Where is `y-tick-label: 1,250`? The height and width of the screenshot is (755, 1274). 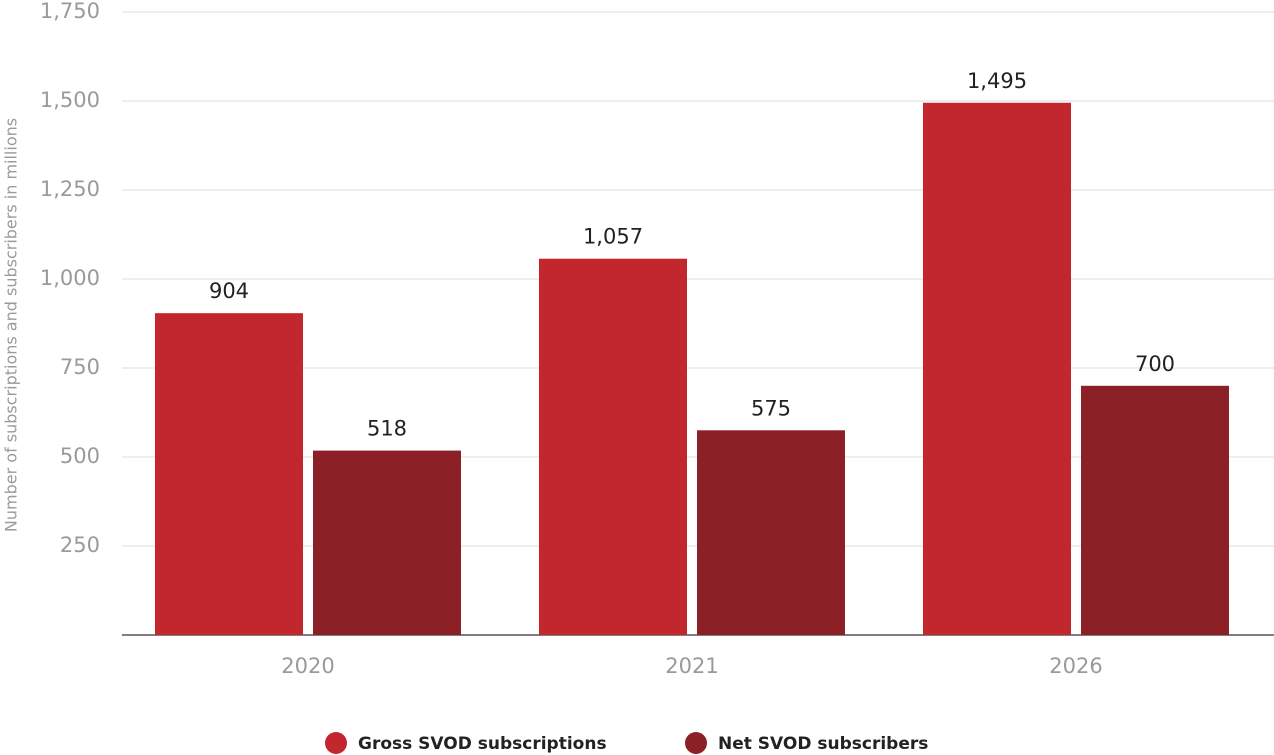 y-tick-label: 1,250 is located at coordinates (70, 189).